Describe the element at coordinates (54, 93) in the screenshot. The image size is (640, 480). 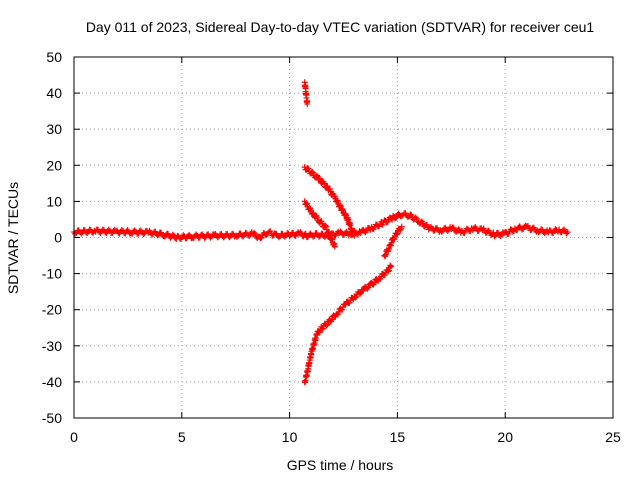
I see `y-tick-label: 40` at that location.